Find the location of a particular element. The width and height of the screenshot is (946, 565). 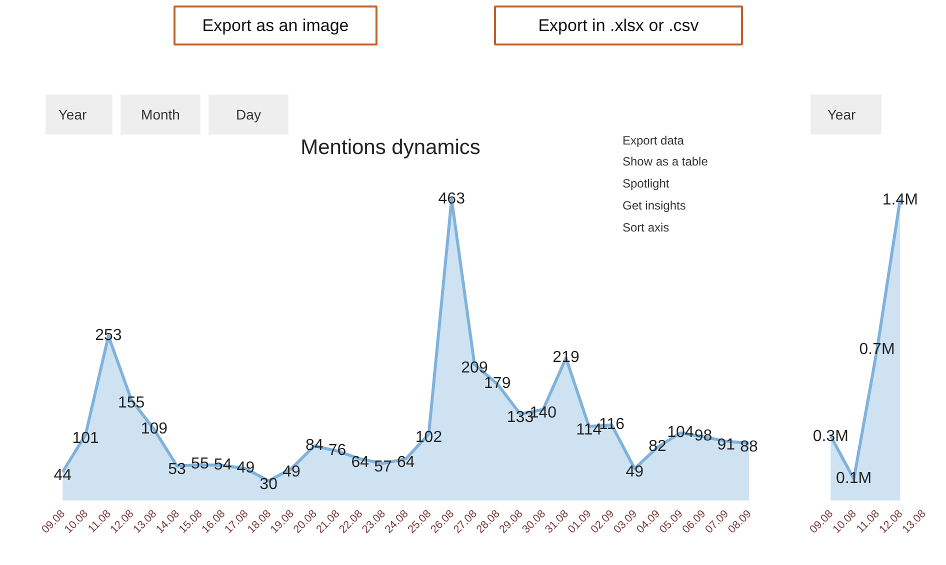

data-label: 98 is located at coordinates (703, 436).